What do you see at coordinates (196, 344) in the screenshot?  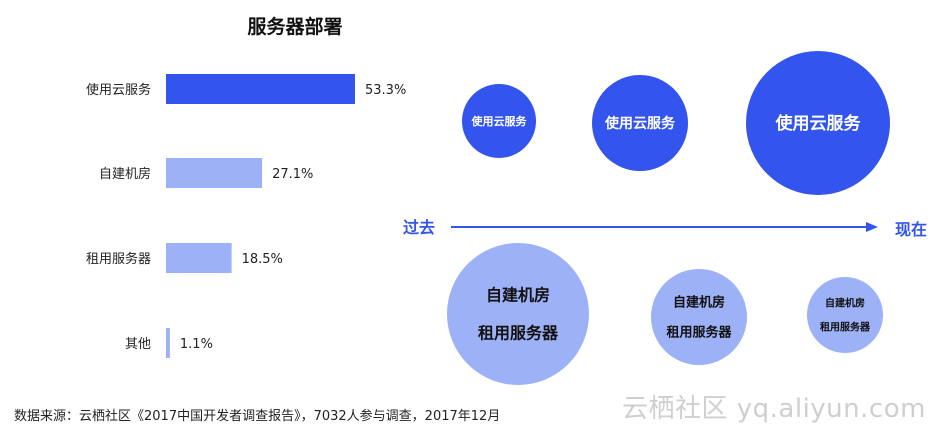 I see `bar-value-label: 1.1%` at bounding box center [196, 344].